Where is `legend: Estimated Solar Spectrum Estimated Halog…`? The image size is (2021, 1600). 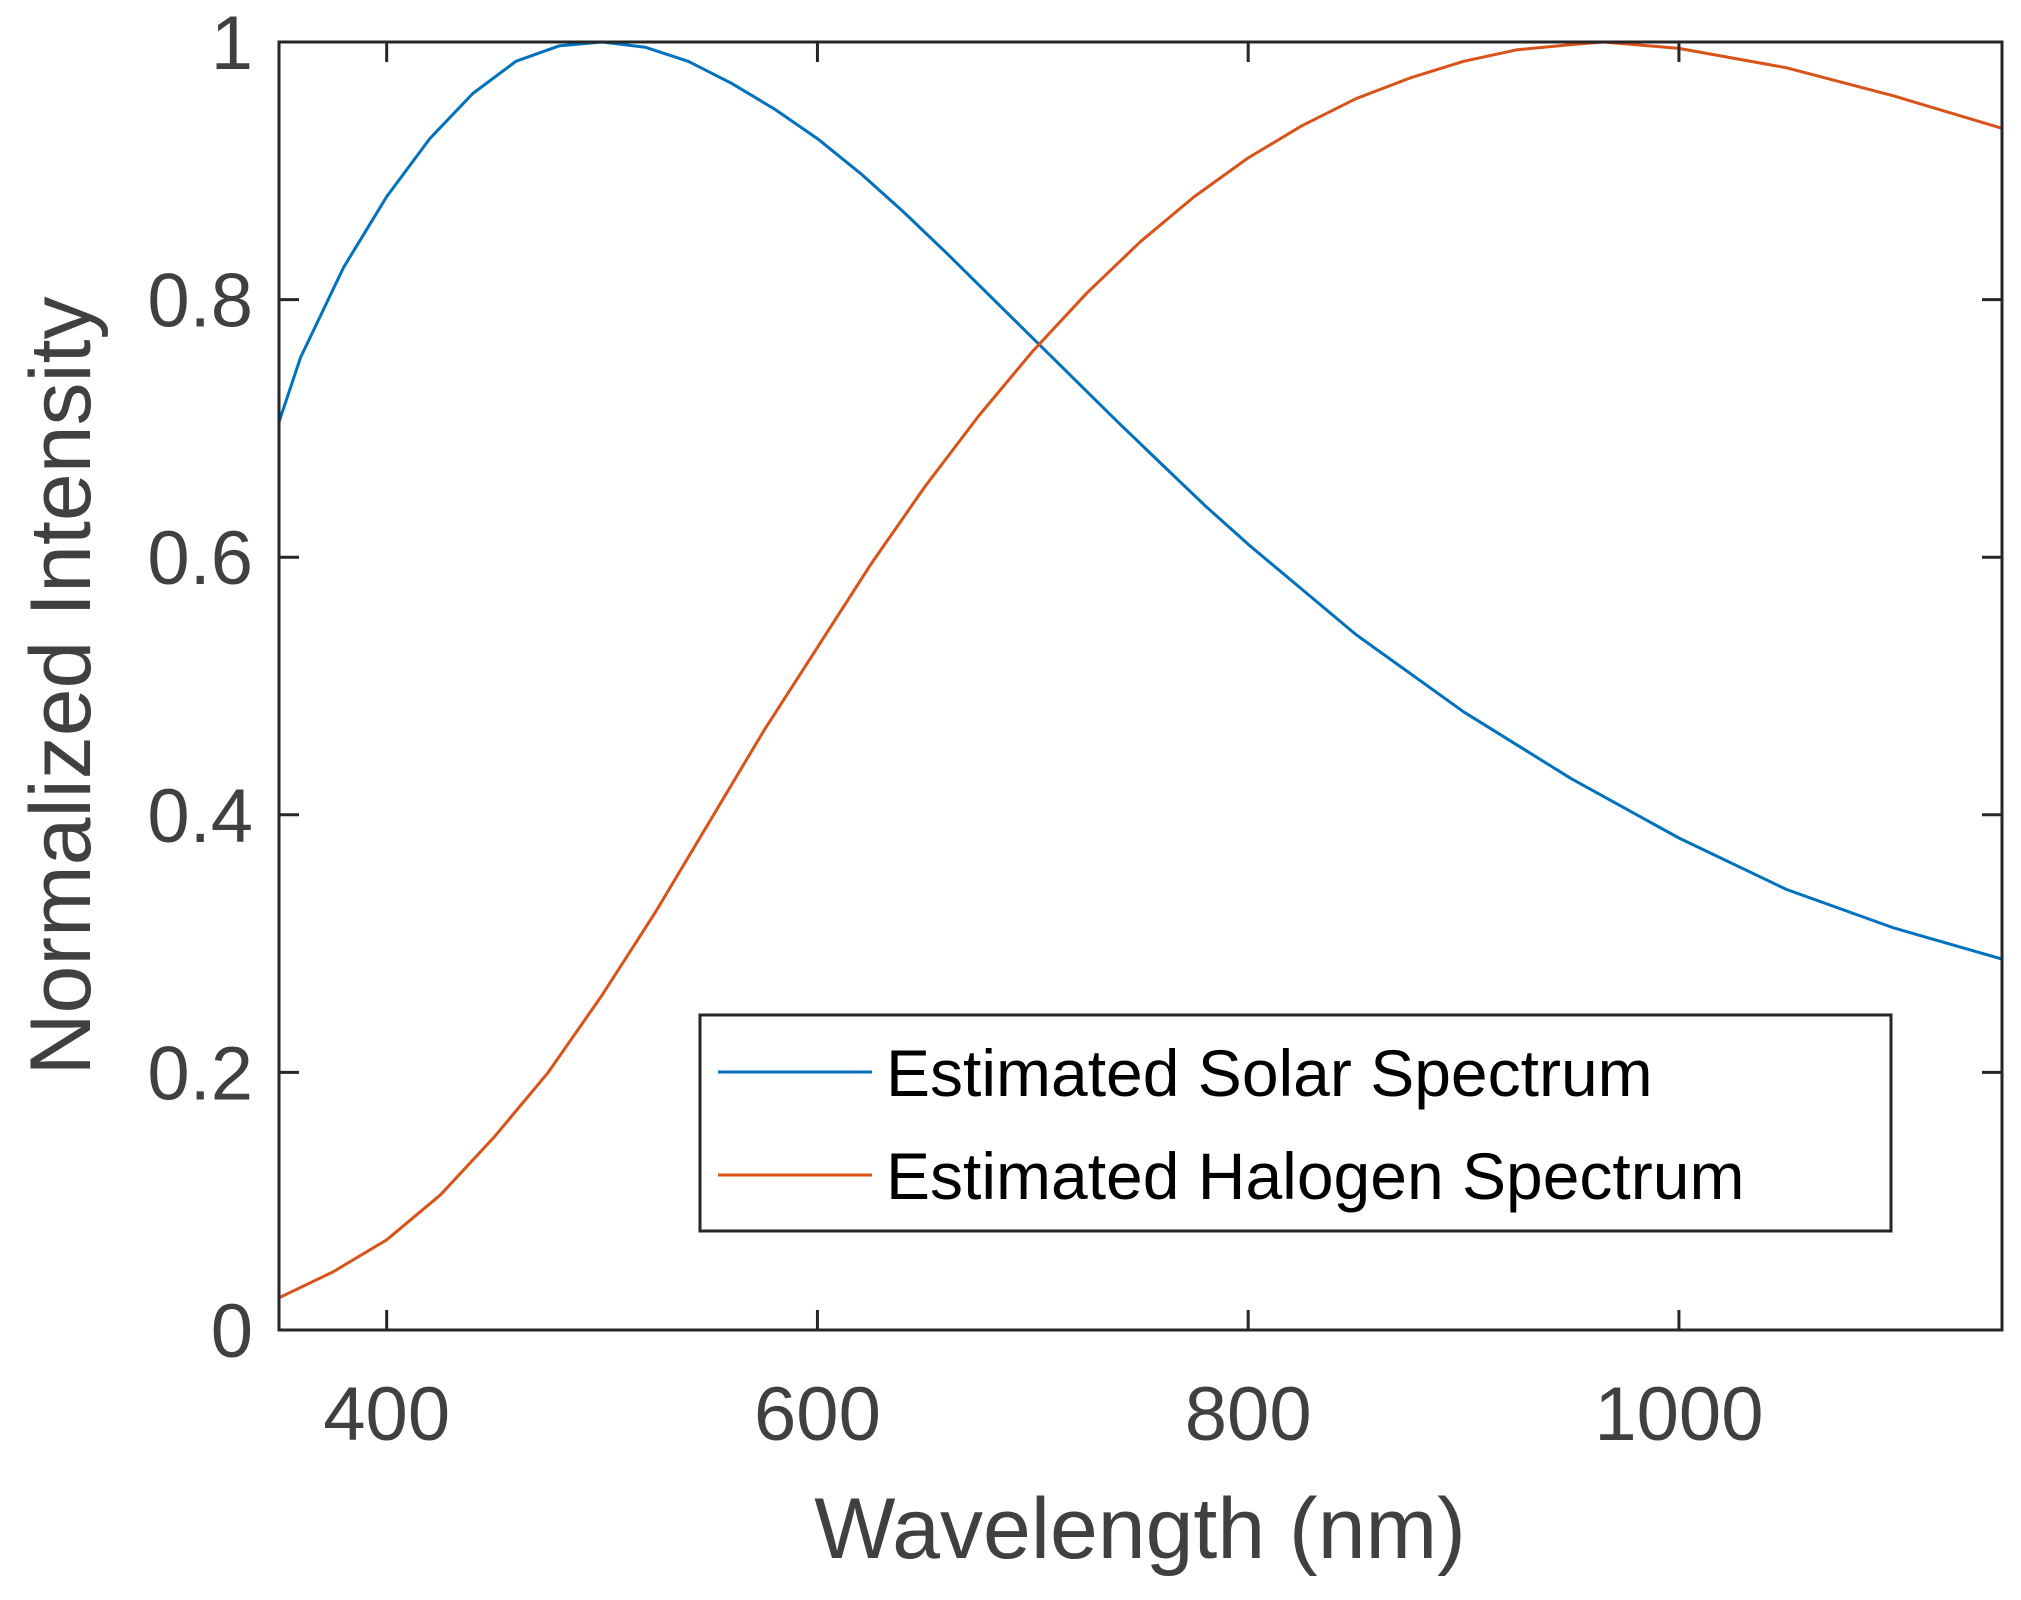 legend: Estimated Solar Spectrum Estimated Halog… is located at coordinates (1295, 1123).